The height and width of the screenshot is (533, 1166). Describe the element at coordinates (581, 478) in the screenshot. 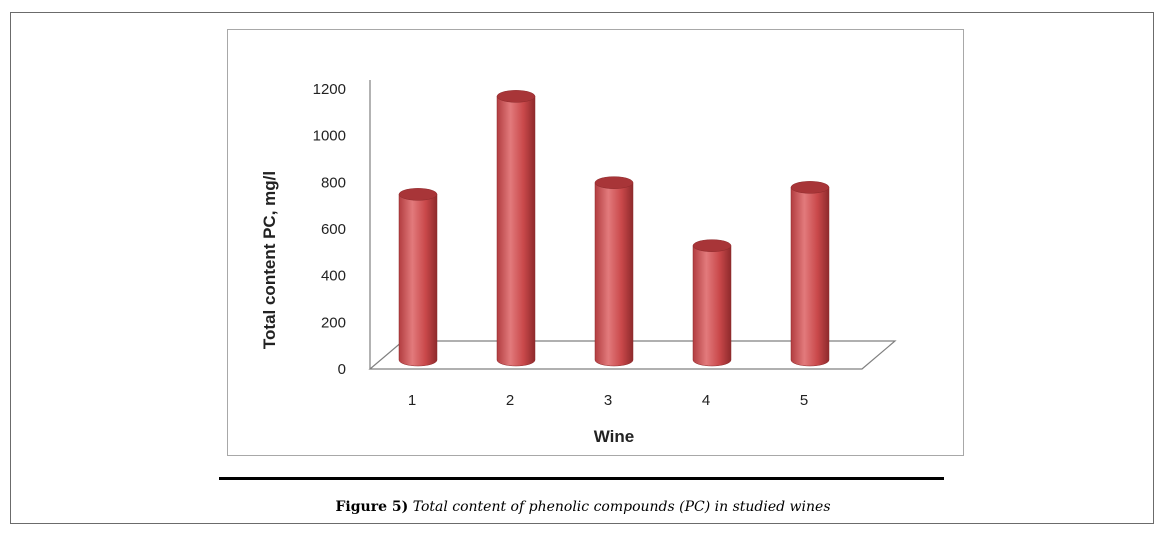

I see `caption-rule` at that location.